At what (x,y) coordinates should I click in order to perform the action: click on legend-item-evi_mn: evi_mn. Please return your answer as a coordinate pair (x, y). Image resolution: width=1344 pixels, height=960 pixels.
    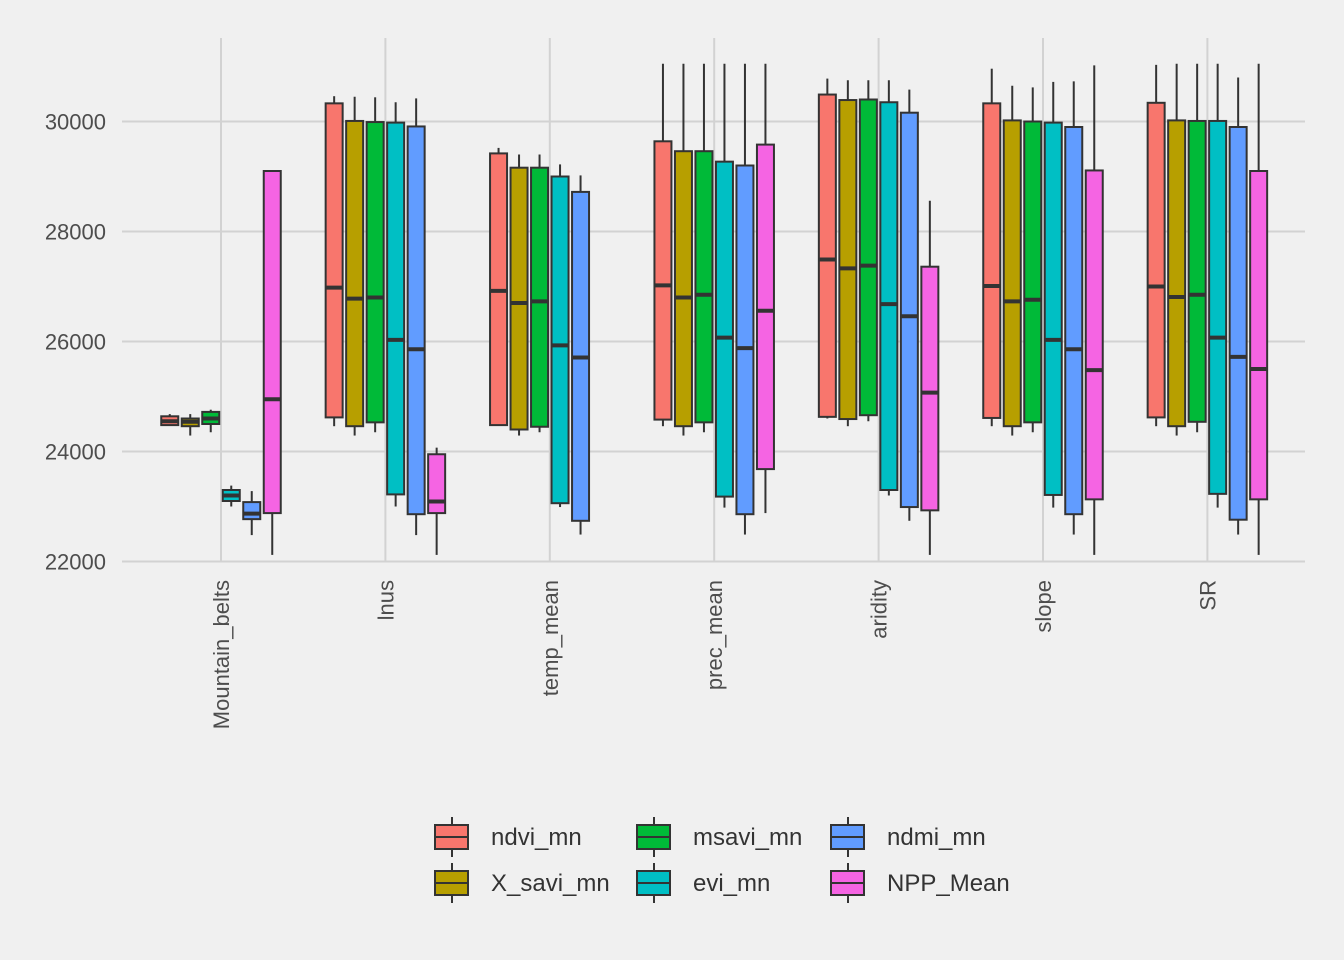
    Looking at the image, I should click on (703, 883).